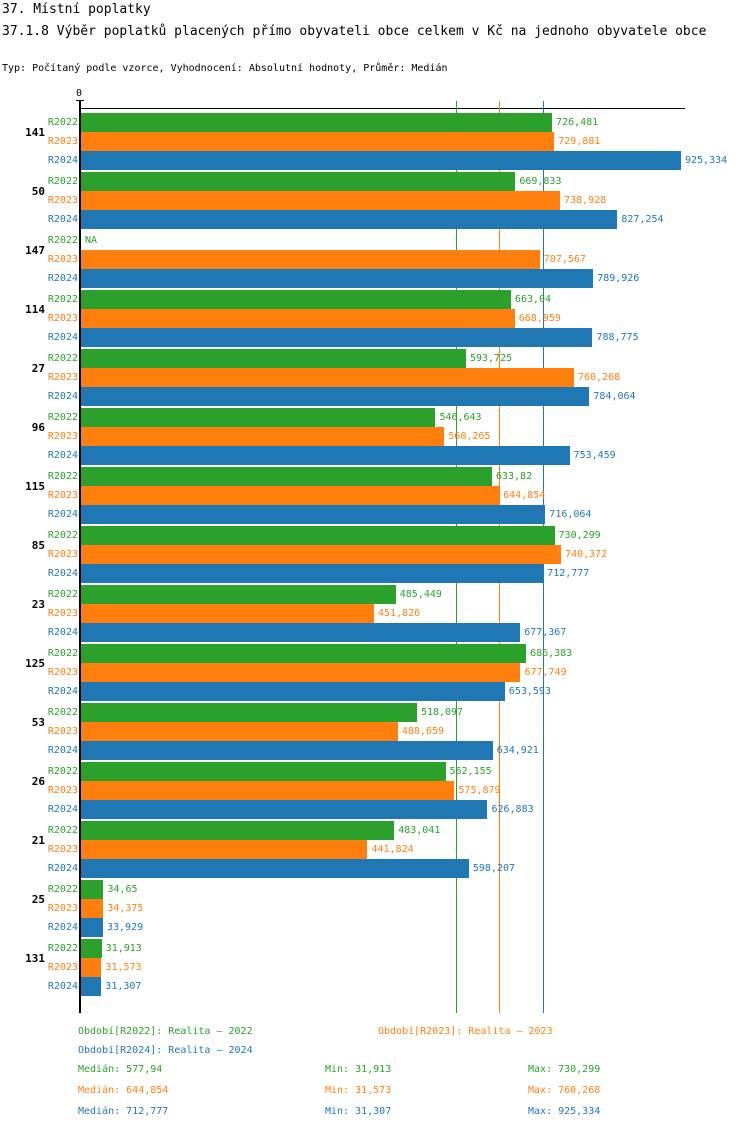 Image resolution: width=750 pixels, height=1134 pixels. What do you see at coordinates (512, 809) in the screenshot?
I see `bar-value-label: 626,883` at bounding box center [512, 809].